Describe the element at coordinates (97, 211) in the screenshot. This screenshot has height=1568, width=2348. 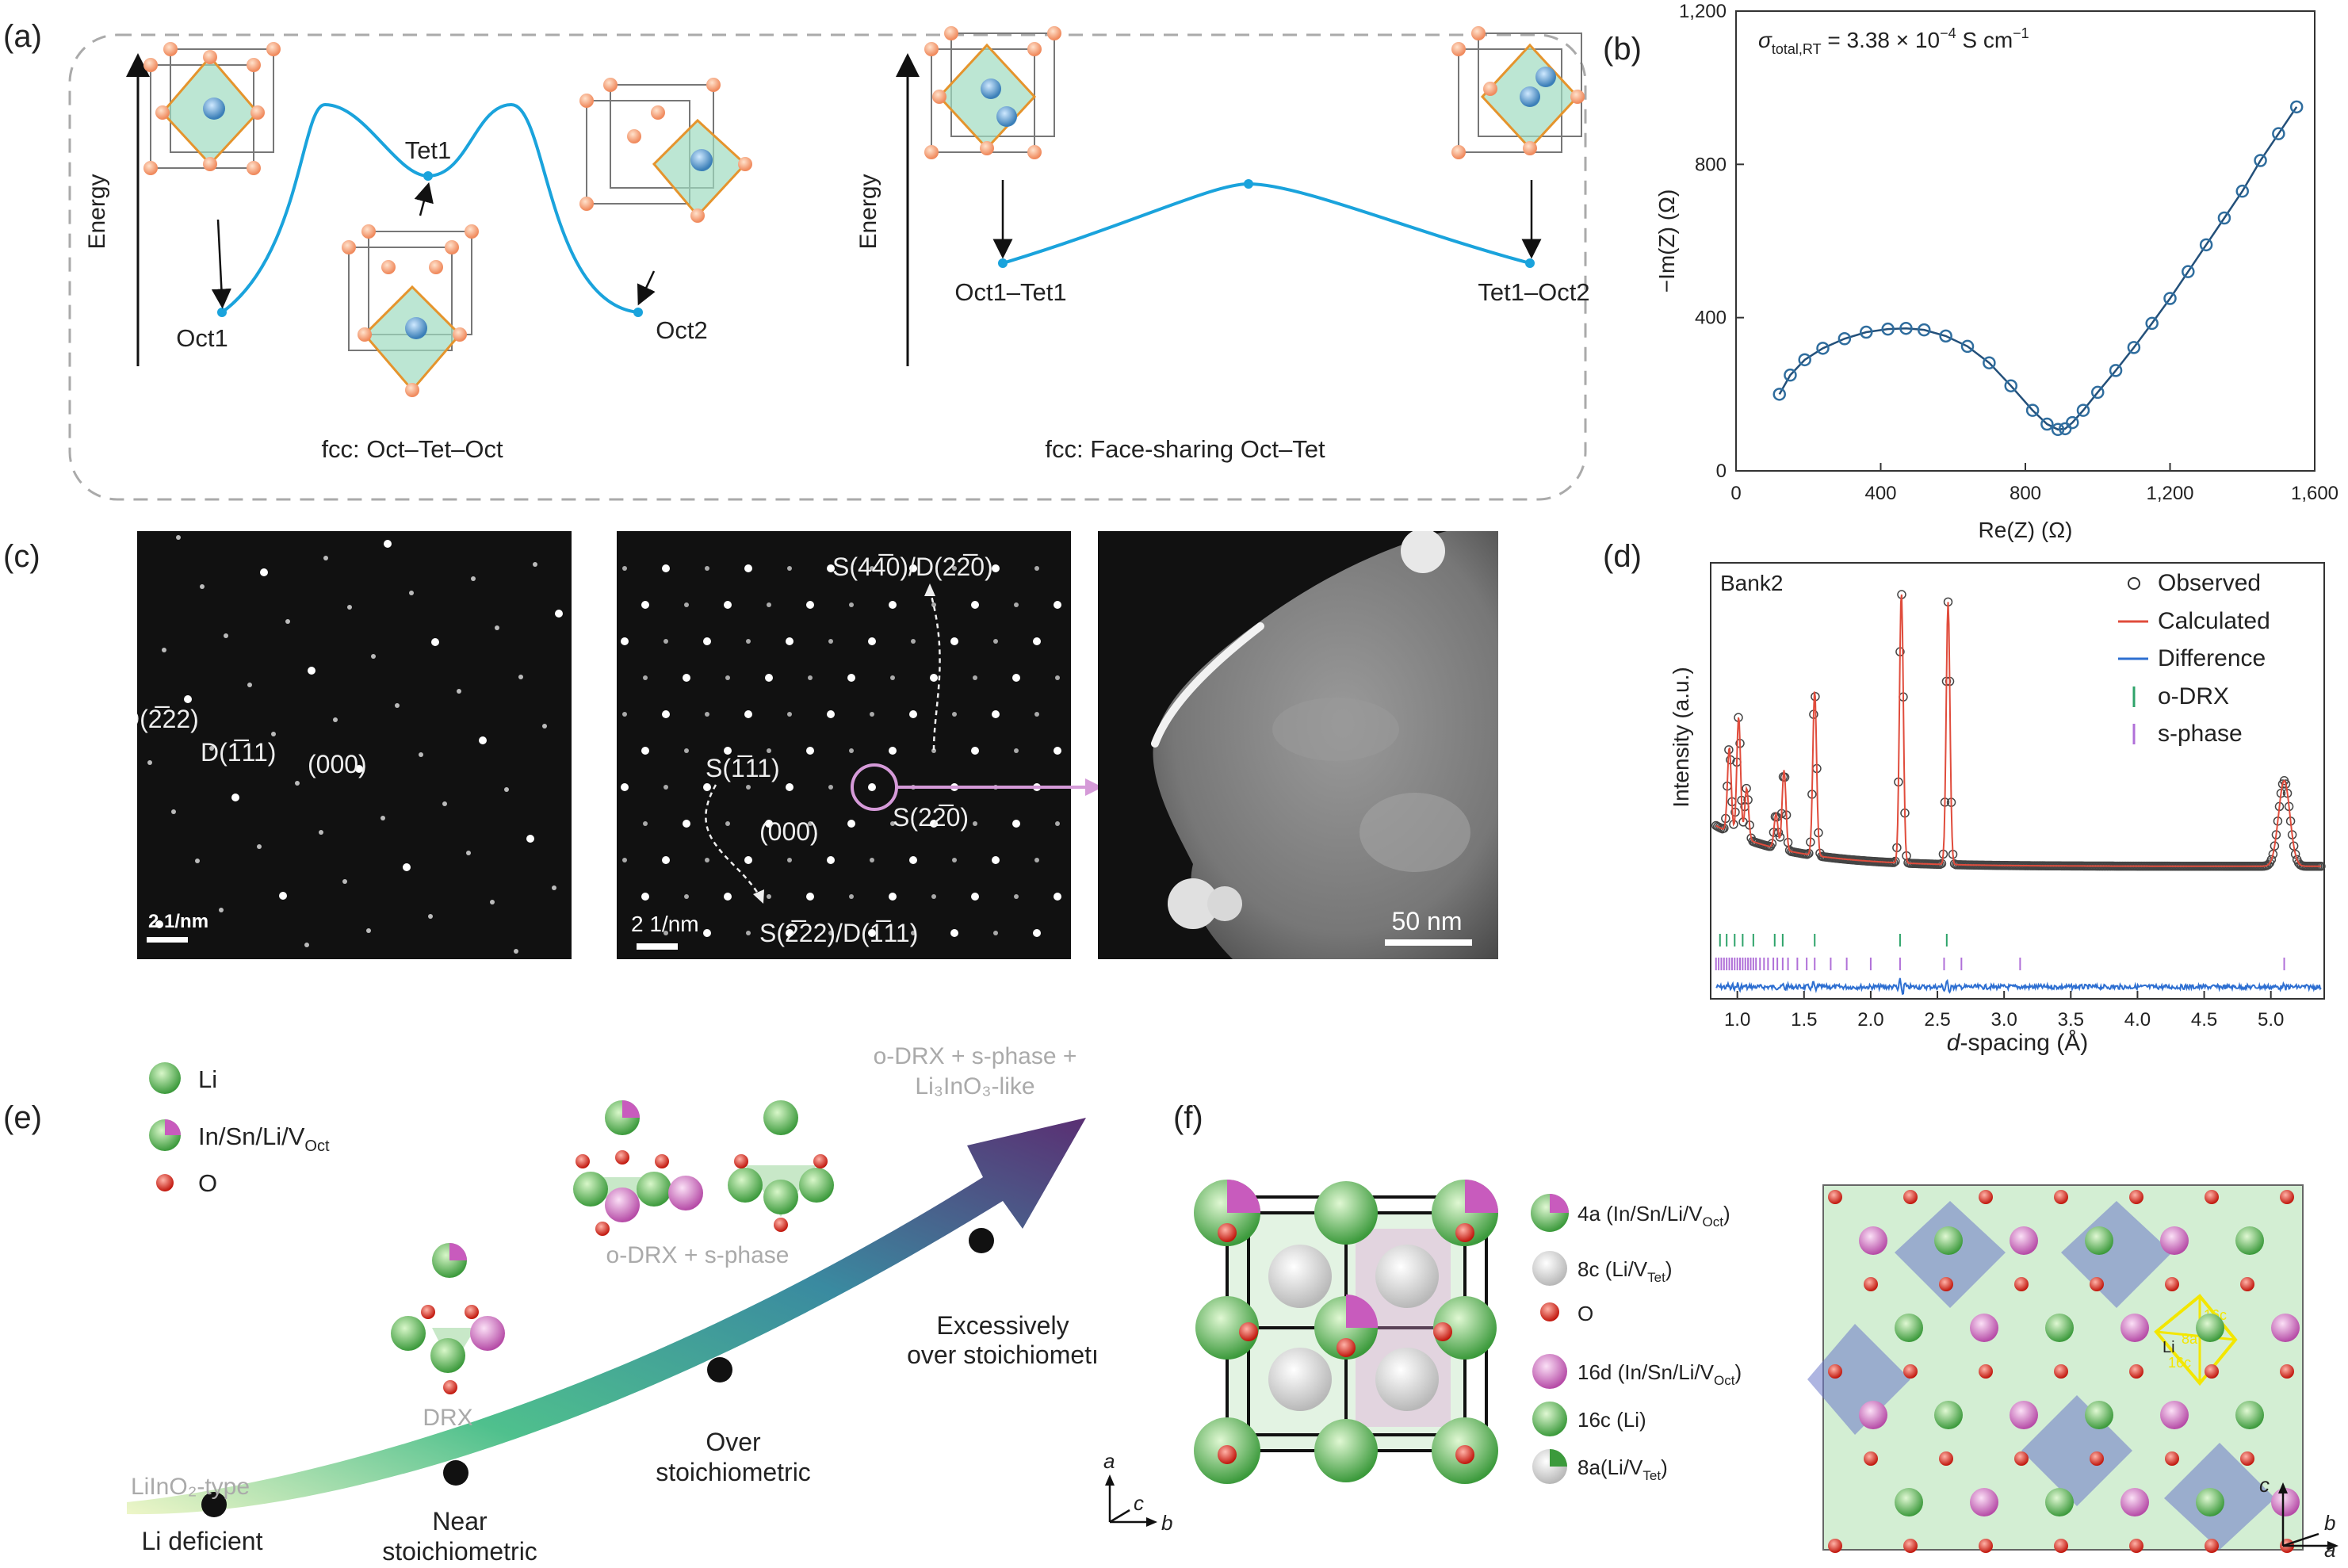
I see `energy-label-left: Energy` at that location.